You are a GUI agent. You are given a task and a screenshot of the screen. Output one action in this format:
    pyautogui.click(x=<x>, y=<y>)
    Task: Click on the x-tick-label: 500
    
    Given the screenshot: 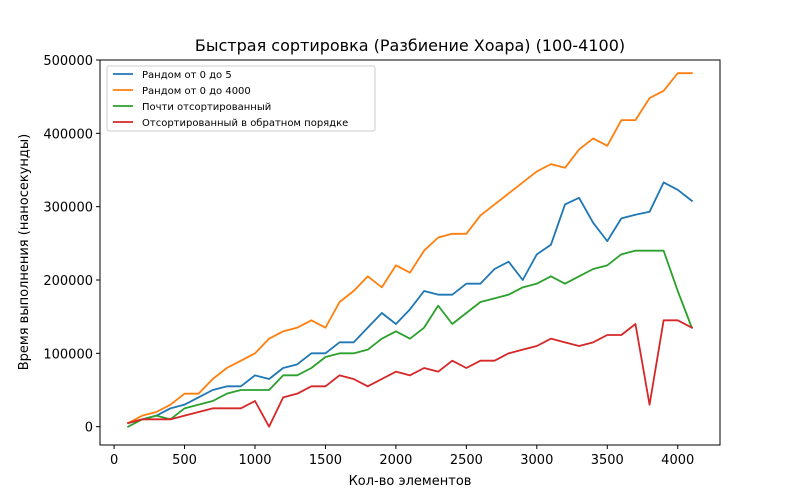 What is the action you would take?
    pyautogui.click(x=184, y=460)
    